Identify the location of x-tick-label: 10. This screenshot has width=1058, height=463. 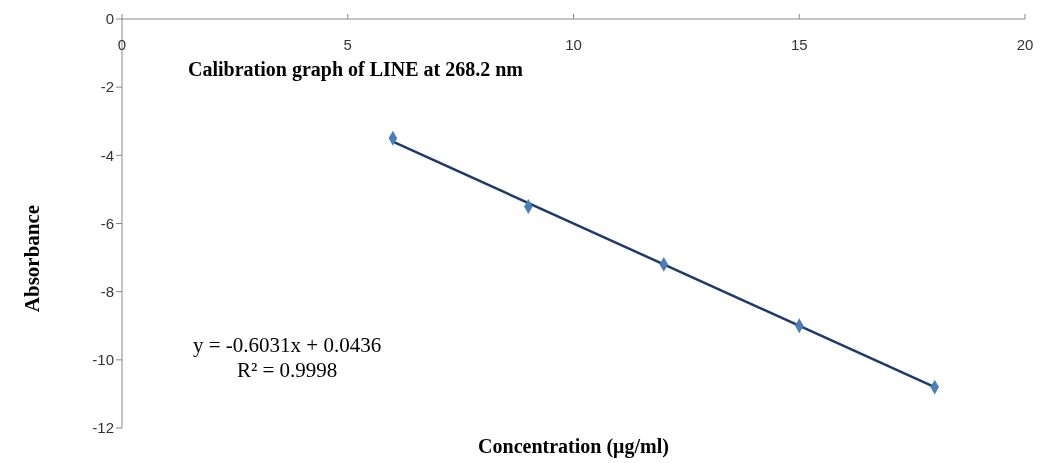
(573, 44).